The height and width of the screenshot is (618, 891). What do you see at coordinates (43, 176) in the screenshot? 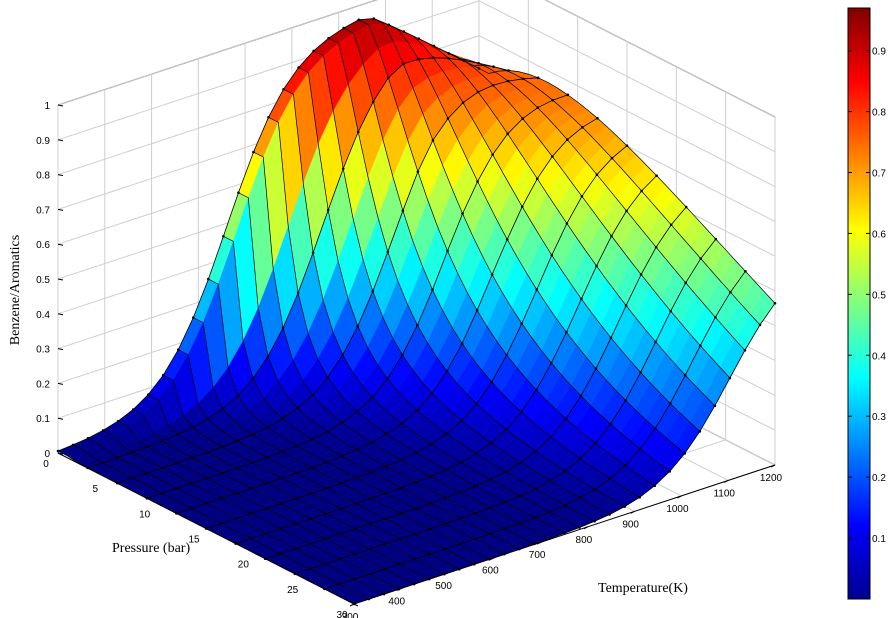
I see `z-tick-label: 0.8` at bounding box center [43, 176].